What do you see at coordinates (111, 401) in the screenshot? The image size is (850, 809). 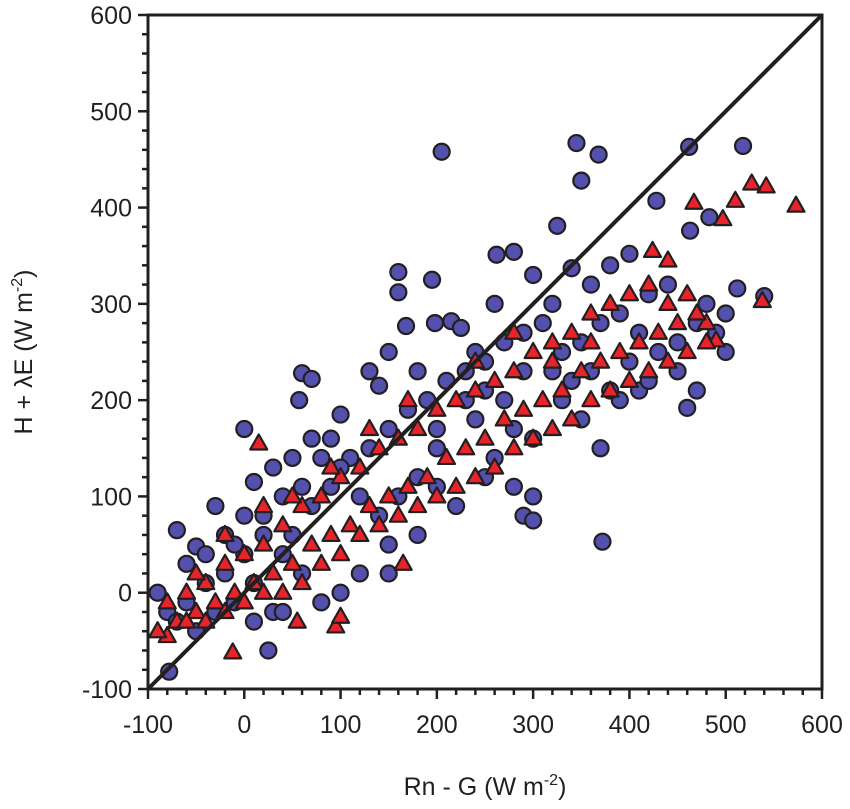 I see `y-tick-label: 200` at bounding box center [111, 401].